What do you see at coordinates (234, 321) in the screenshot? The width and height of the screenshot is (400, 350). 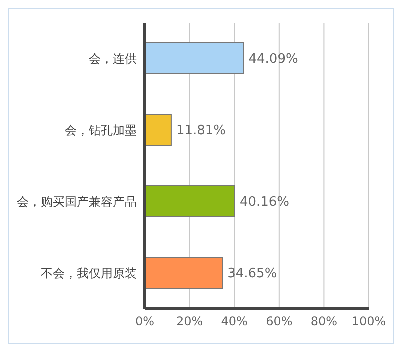 I see `x-tick-label: 40%` at bounding box center [234, 321].